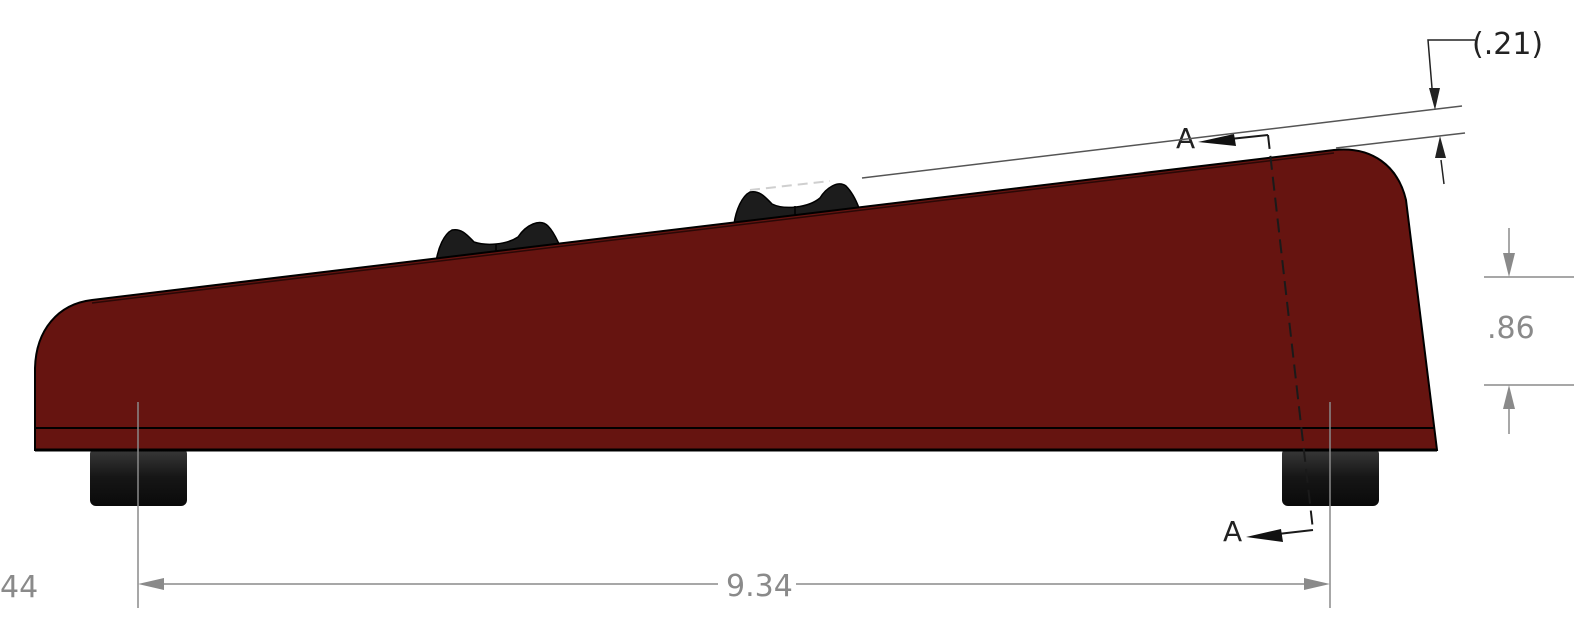 The width and height of the screenshot is (1574, 621). What do you see at coordinates (1511, 328) in the screenshot?
I see `height-dimension: .86` at bounding box center [1511, 328].